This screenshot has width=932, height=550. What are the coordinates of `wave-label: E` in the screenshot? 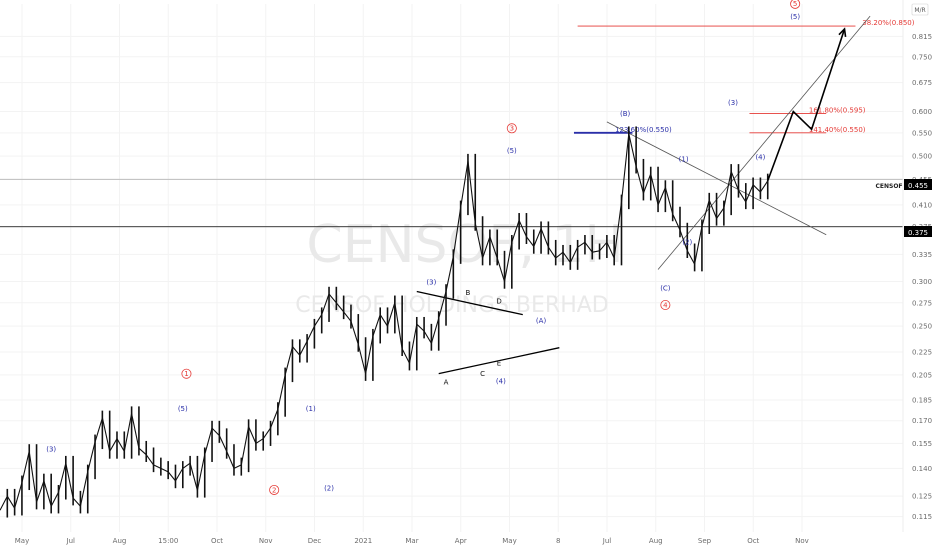 It's located at (499, 363).